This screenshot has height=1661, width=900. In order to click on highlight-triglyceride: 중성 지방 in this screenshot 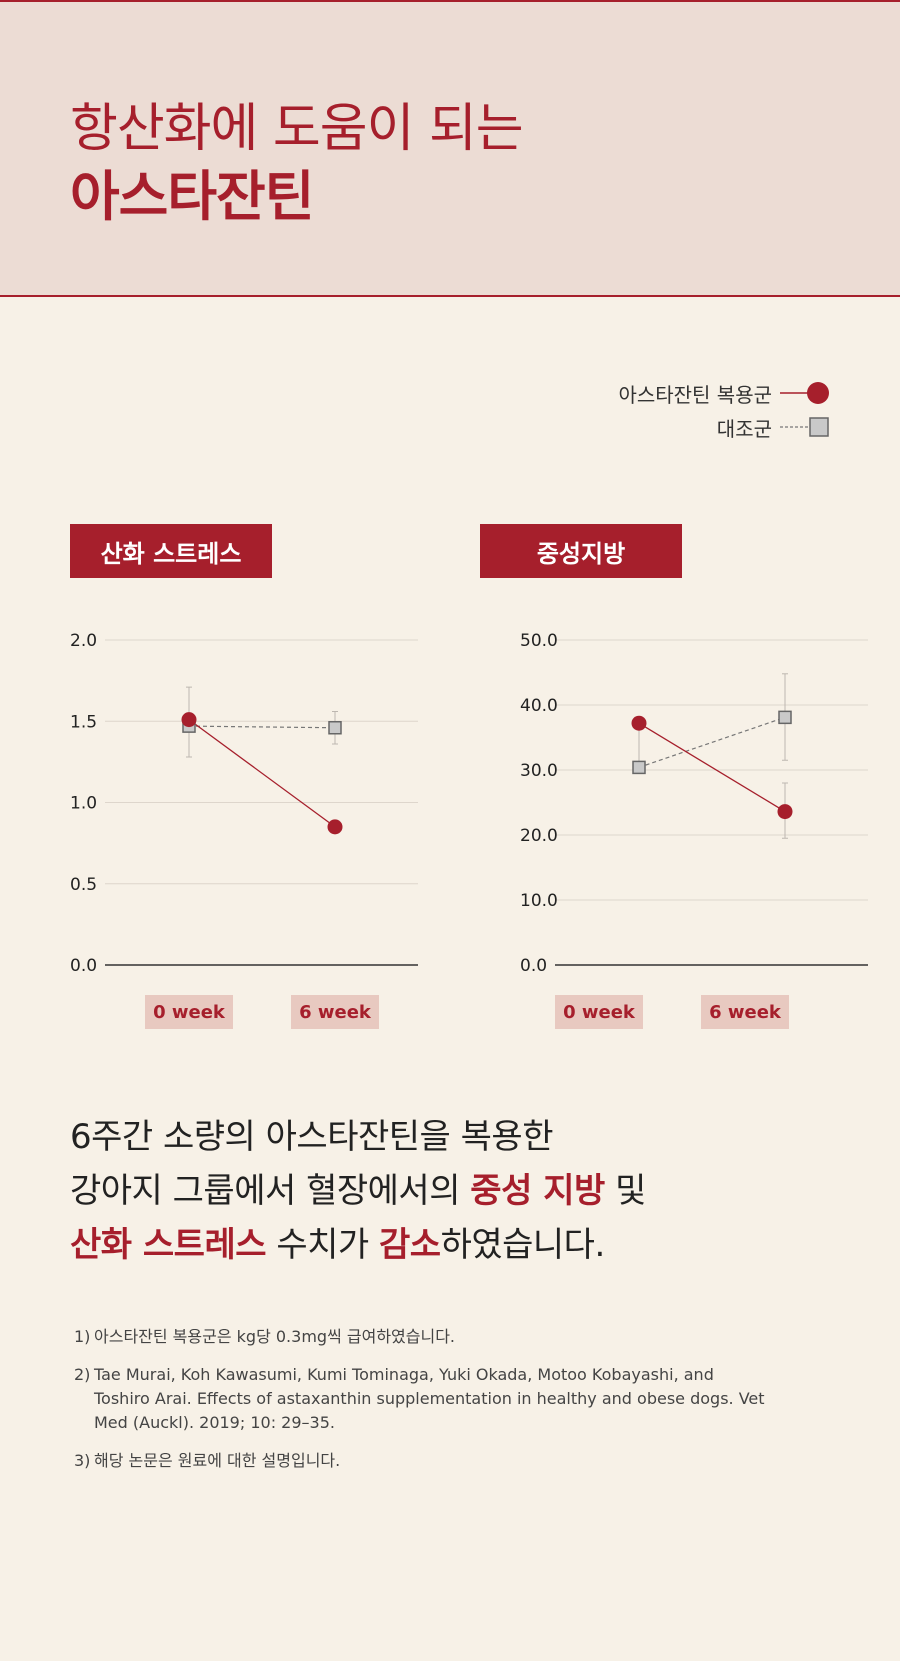, I will do `click(537, 1191)`.